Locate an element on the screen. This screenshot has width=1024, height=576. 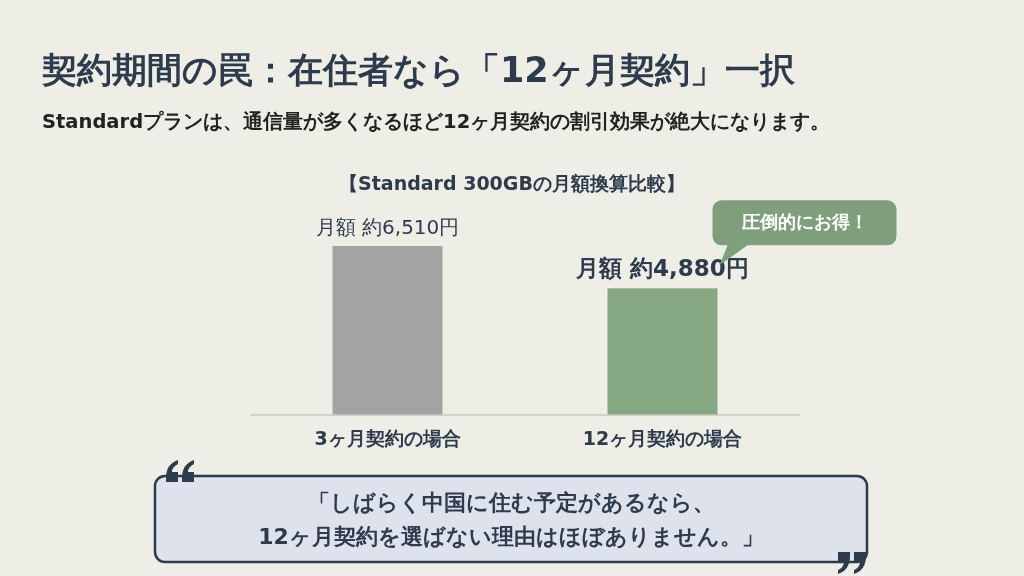
text: 「しばらく中国に住む予定があるなら、 12ヶ月契約を選ばない理由はほぼありません。」 is located at coordinates (511, 519).